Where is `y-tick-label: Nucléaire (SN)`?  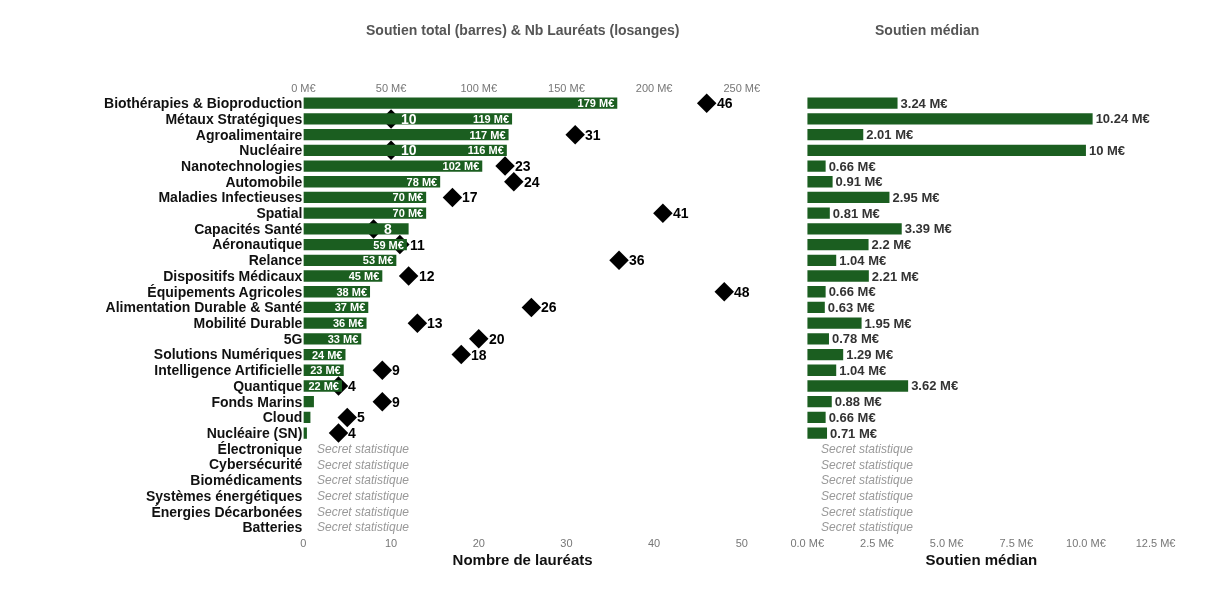 y-tick-label: Nucléaire (SN) is located at coordinates (254, 433).